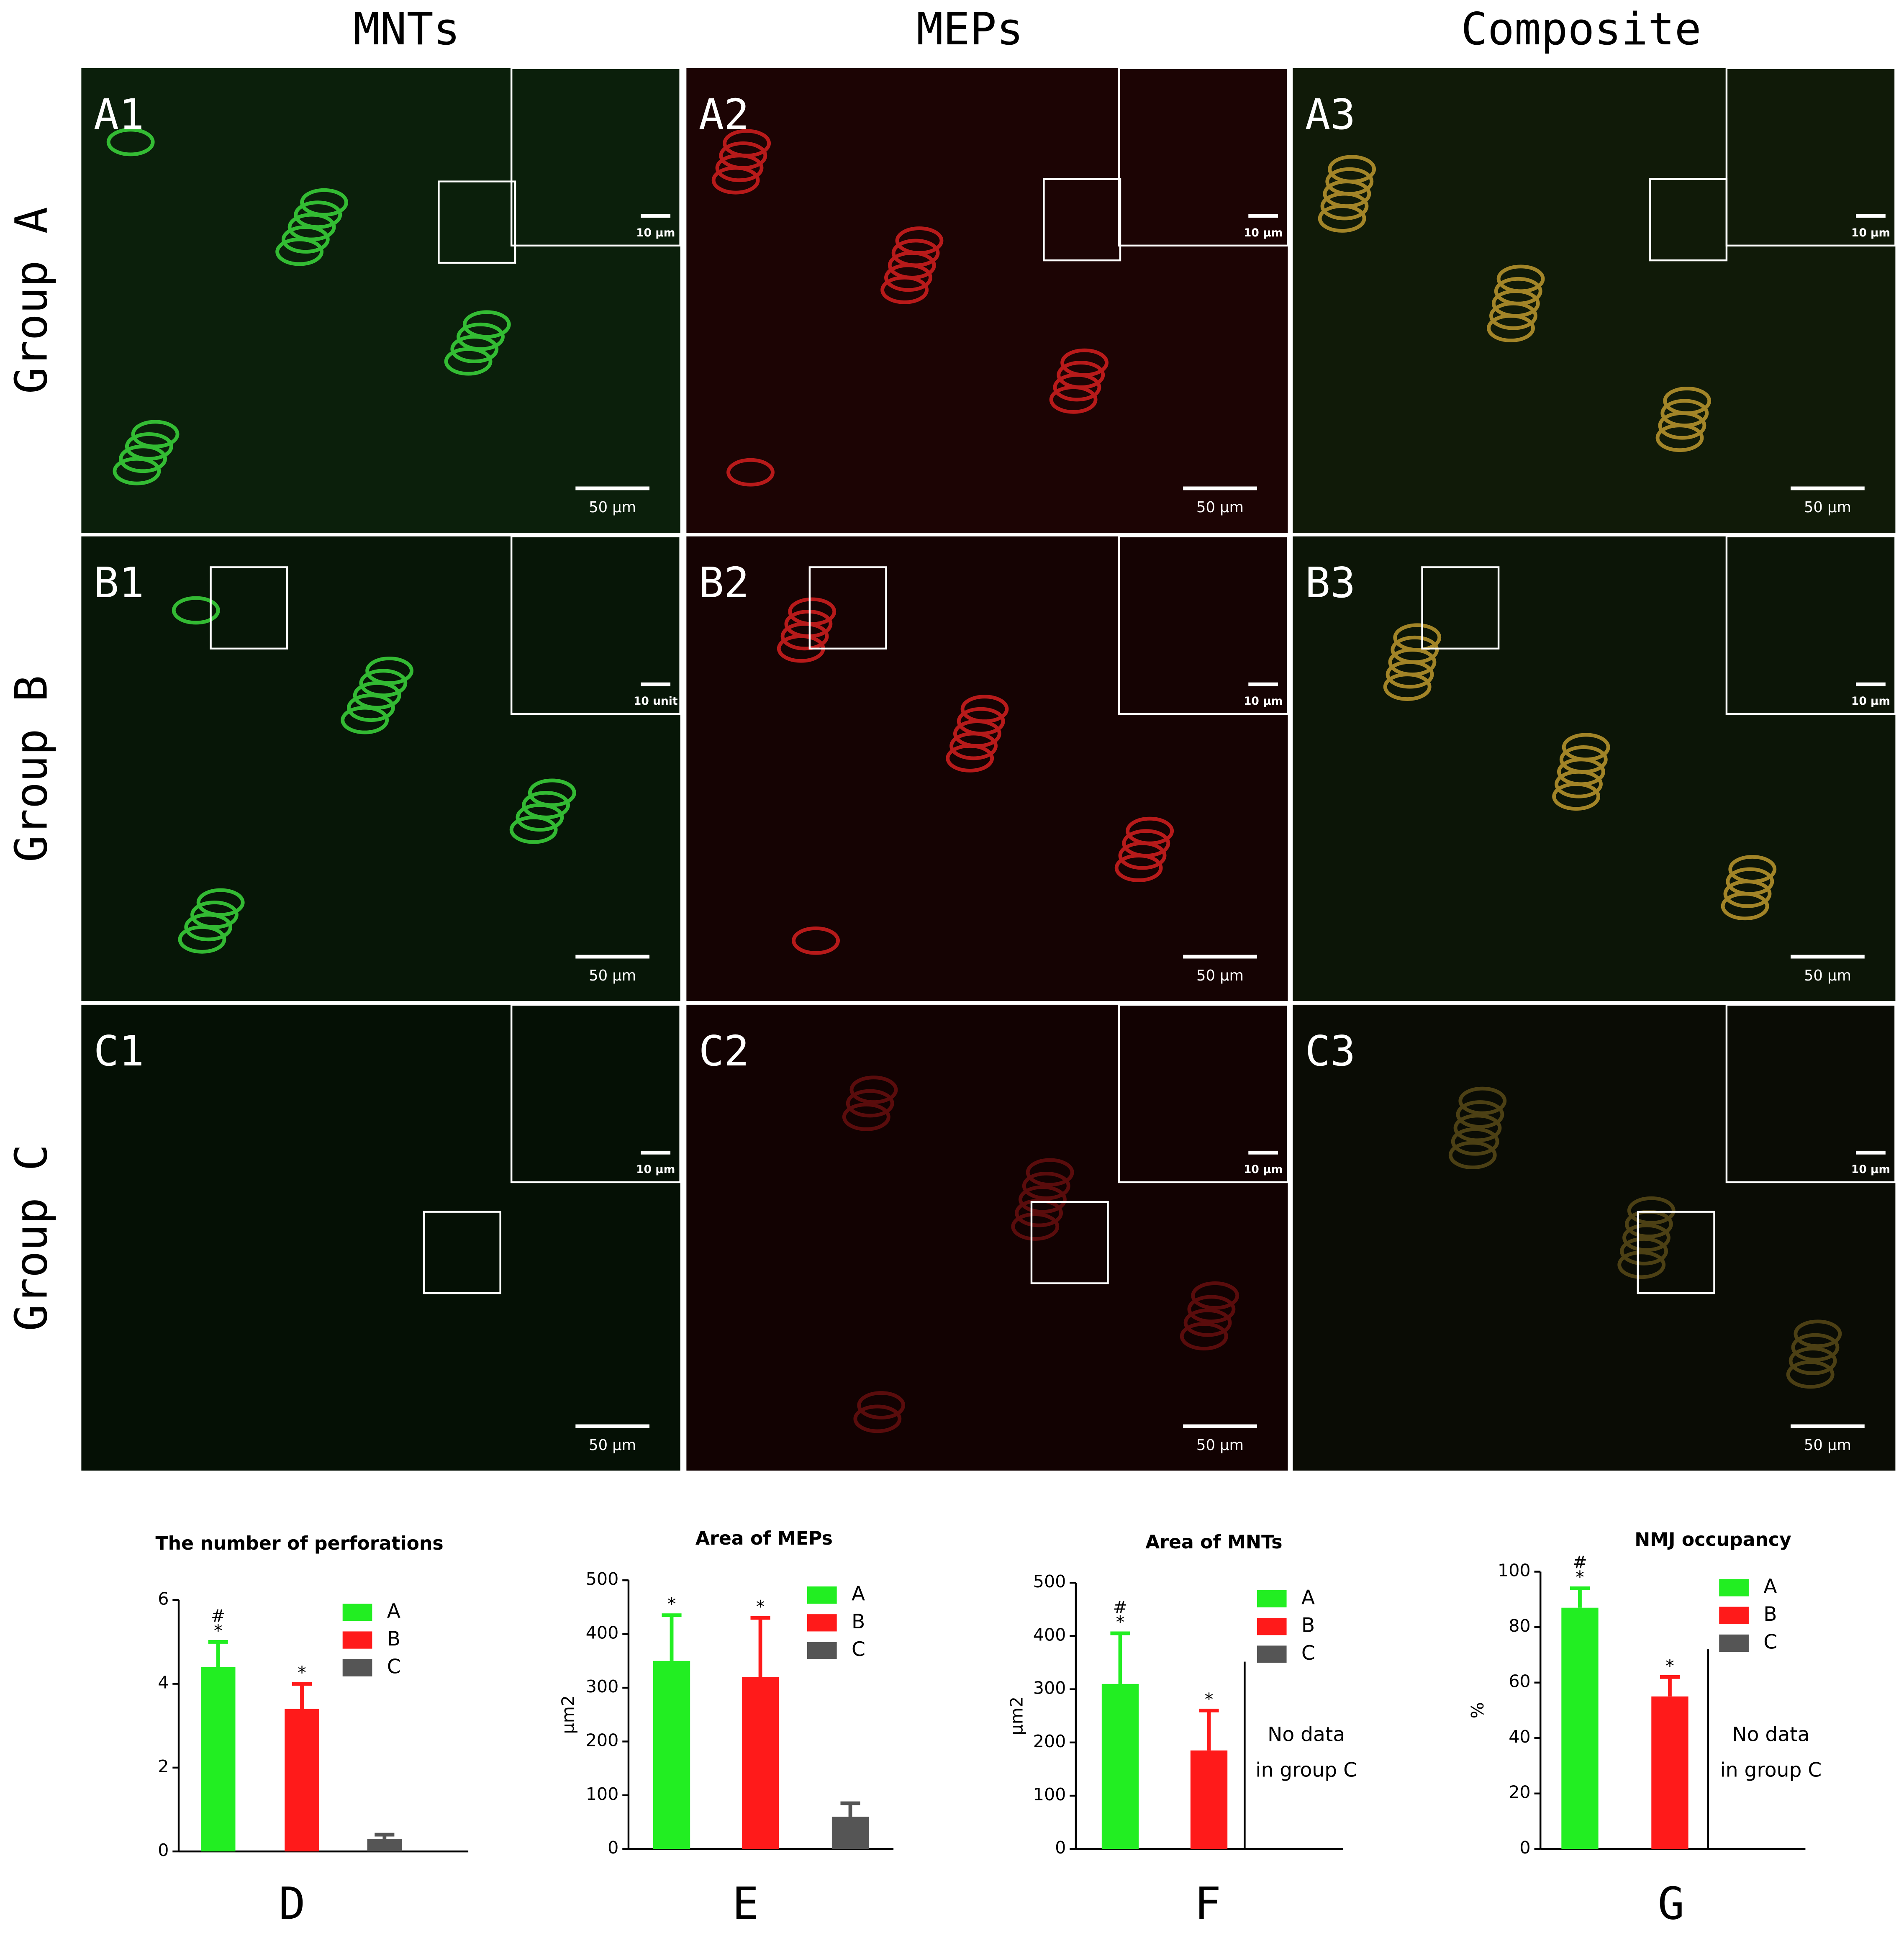  Describe the element at coordinates (163, 1599) in the screenshot. I see `y-tick-label: 6` at that location.